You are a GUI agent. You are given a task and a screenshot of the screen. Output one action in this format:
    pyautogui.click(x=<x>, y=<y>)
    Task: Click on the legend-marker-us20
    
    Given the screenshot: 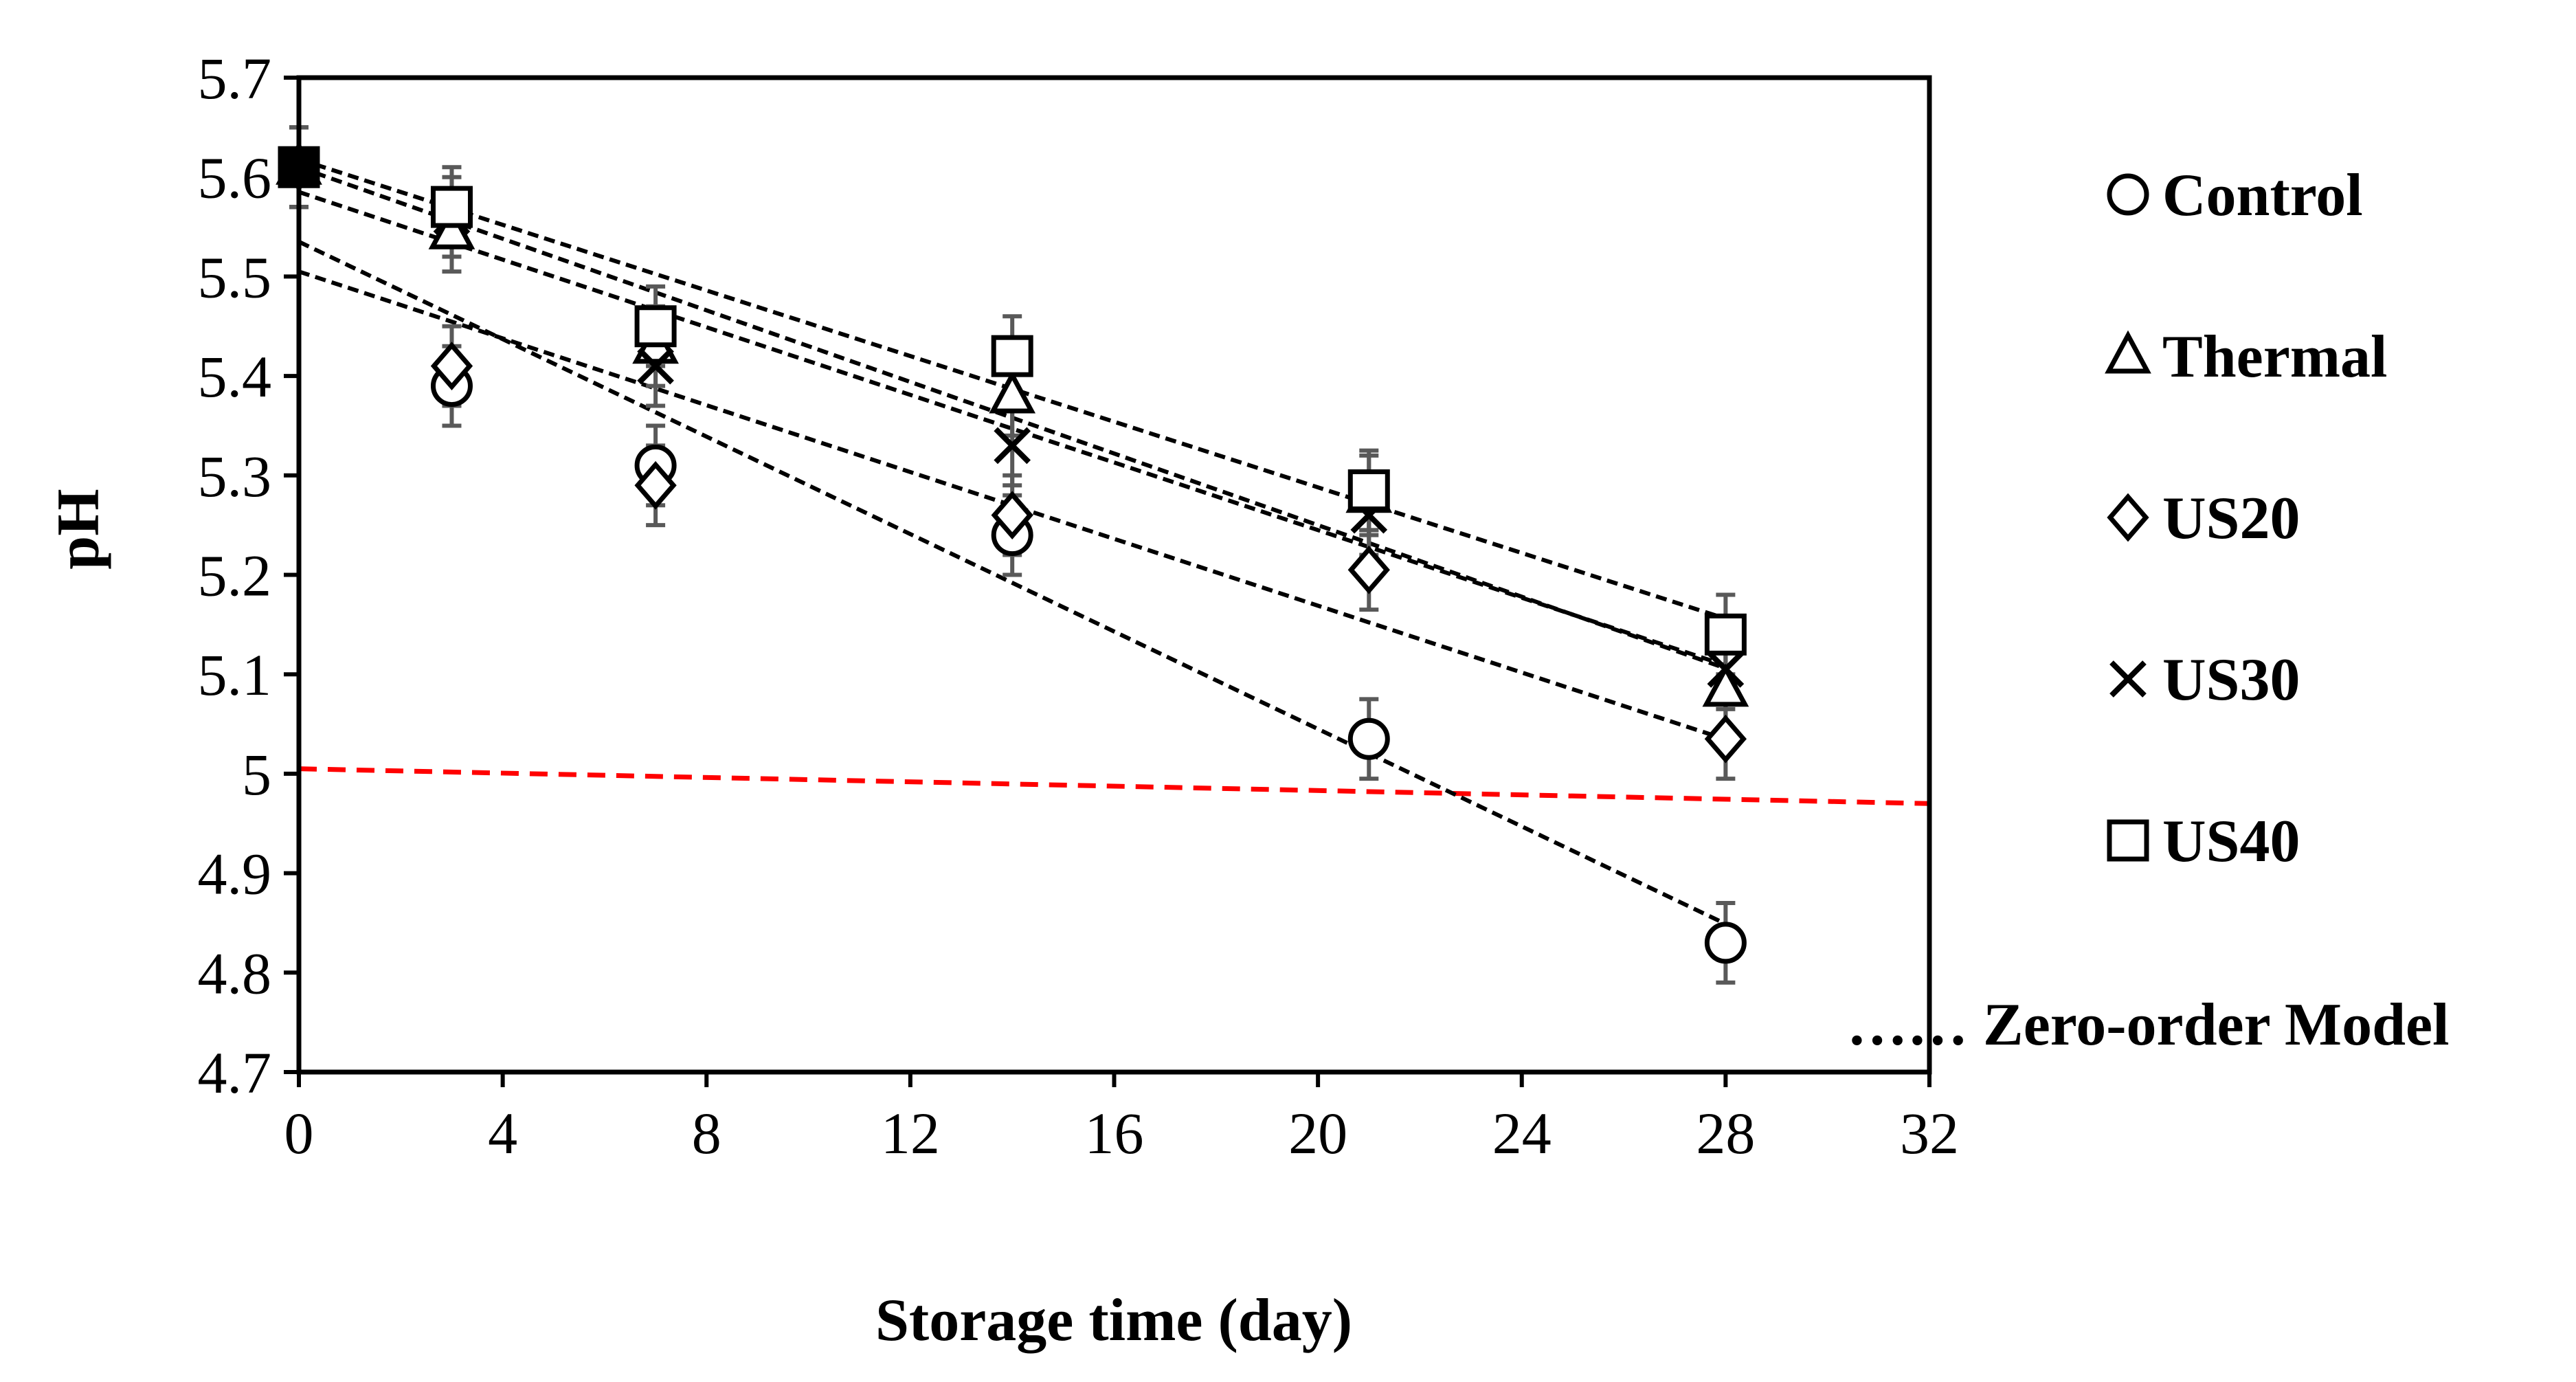 What is the action you would take?
    pyautogui.click(x=2128, y=517)
    